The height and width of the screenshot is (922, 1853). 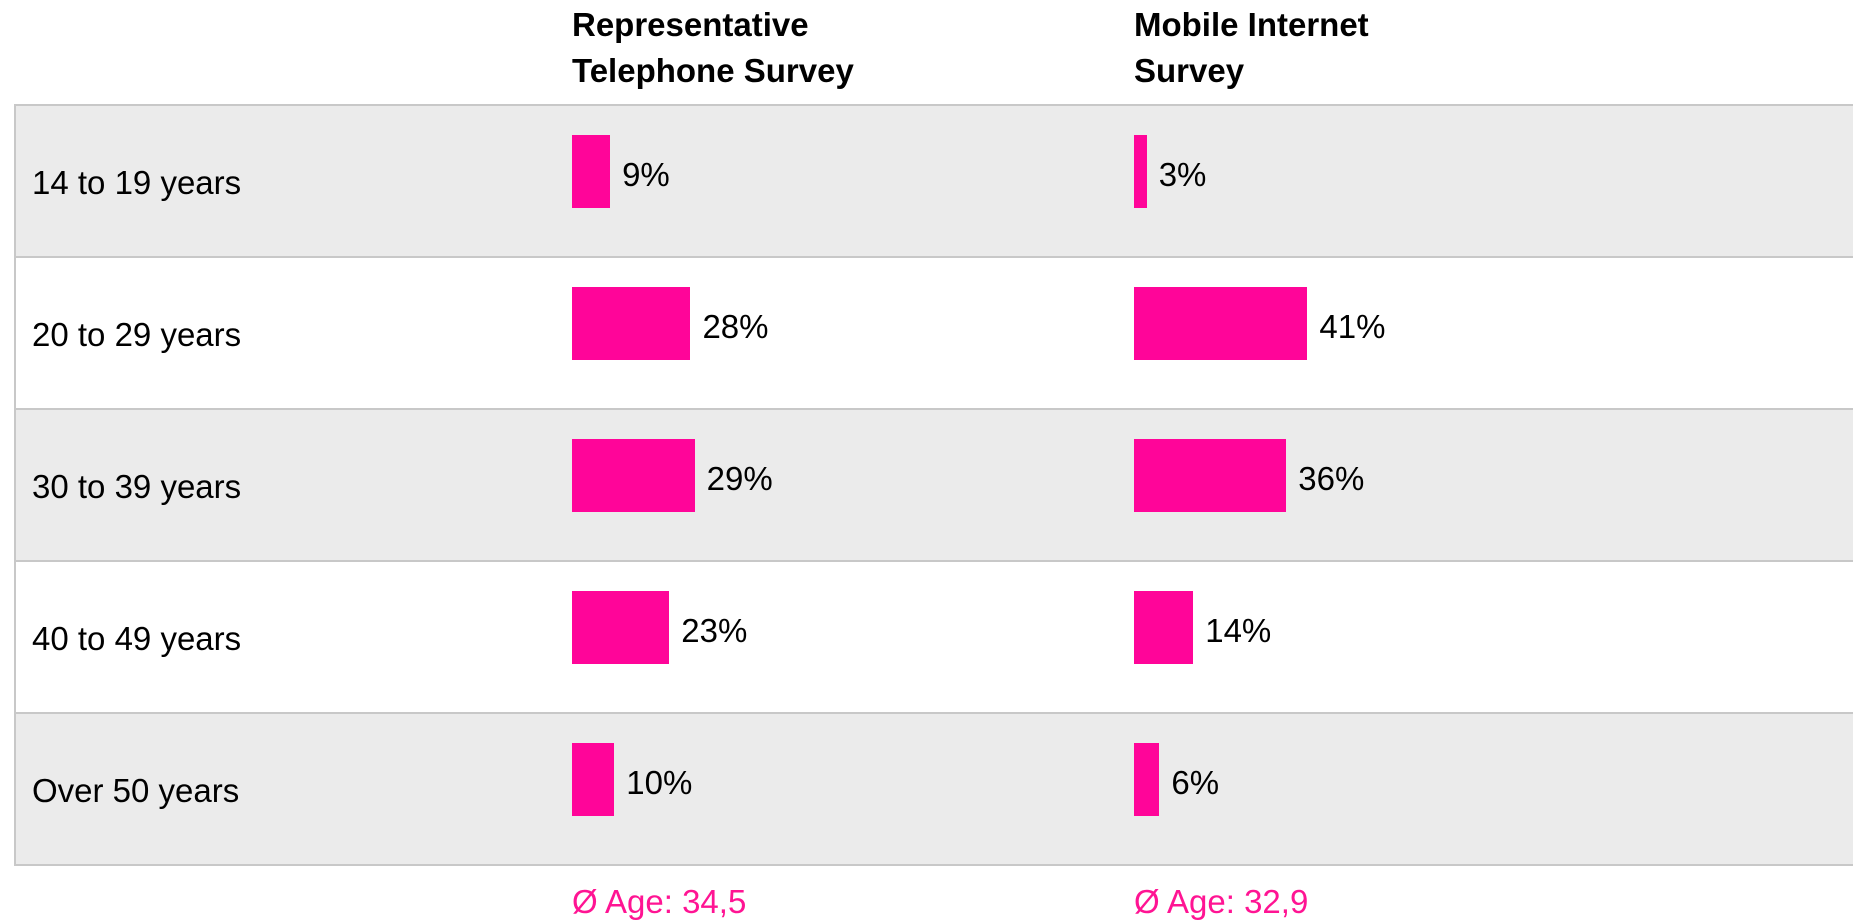 I want to click on value-label: 28%, so click(x=735, y=326).